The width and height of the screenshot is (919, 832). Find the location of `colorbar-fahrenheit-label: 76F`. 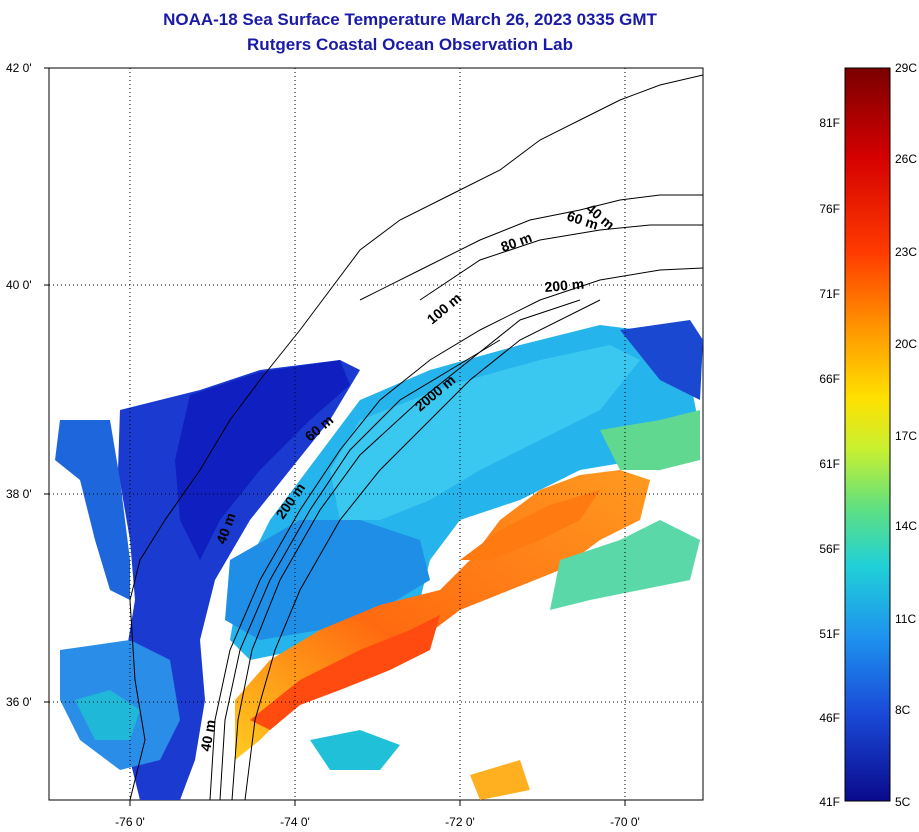

colorbar-fahrenheit-label: 76F is located at coordinates (829, 209).